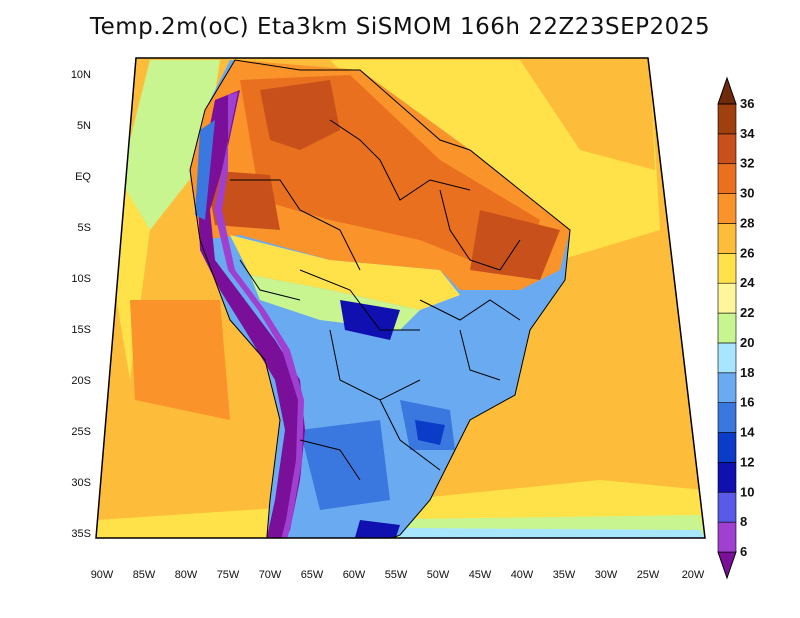 The width and height of the screenshot is (800, 618). Describe the element at coordinates (648, 575) in the screenshot. I see `lon-tick-label: 25W` at that location.